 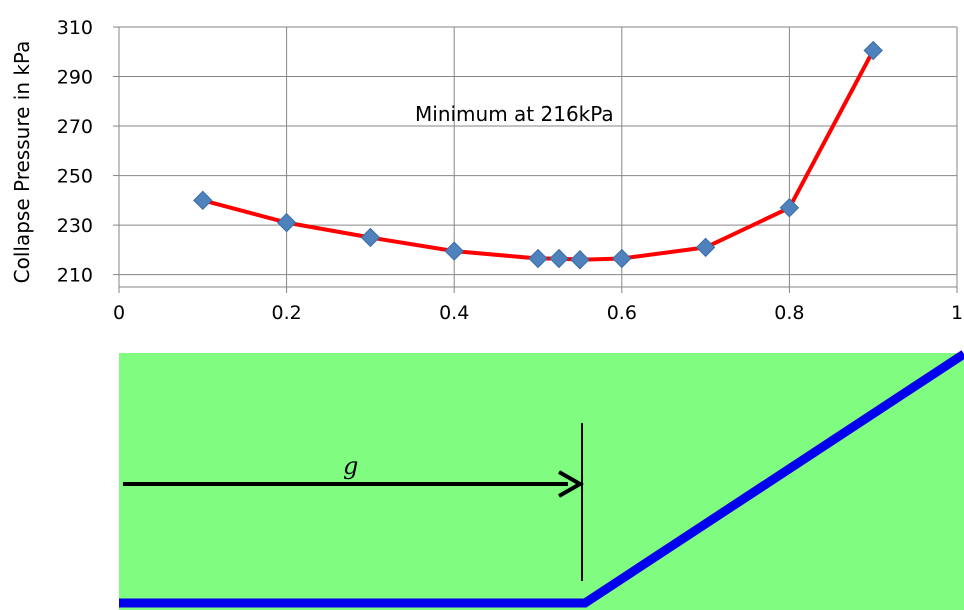 What do you see at coordinates (538, 313) in the screenshot?
I see `x-tick-labels: 0 0.2 0.4 0.6 0.8 1` at bounding box center [538, 313].